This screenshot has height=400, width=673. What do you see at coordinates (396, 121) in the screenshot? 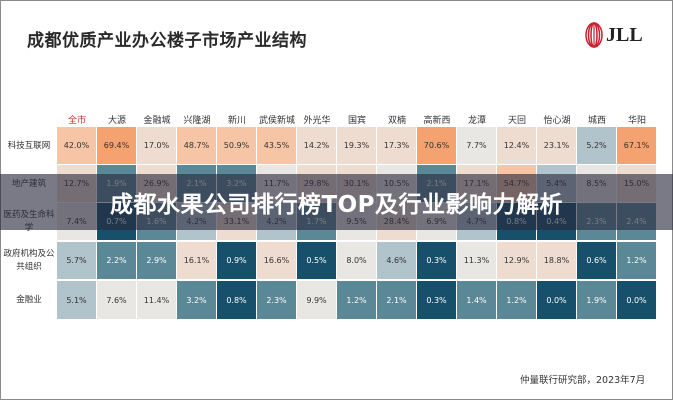
I see `column-header: 双楠` at bounding box center [396, 121].